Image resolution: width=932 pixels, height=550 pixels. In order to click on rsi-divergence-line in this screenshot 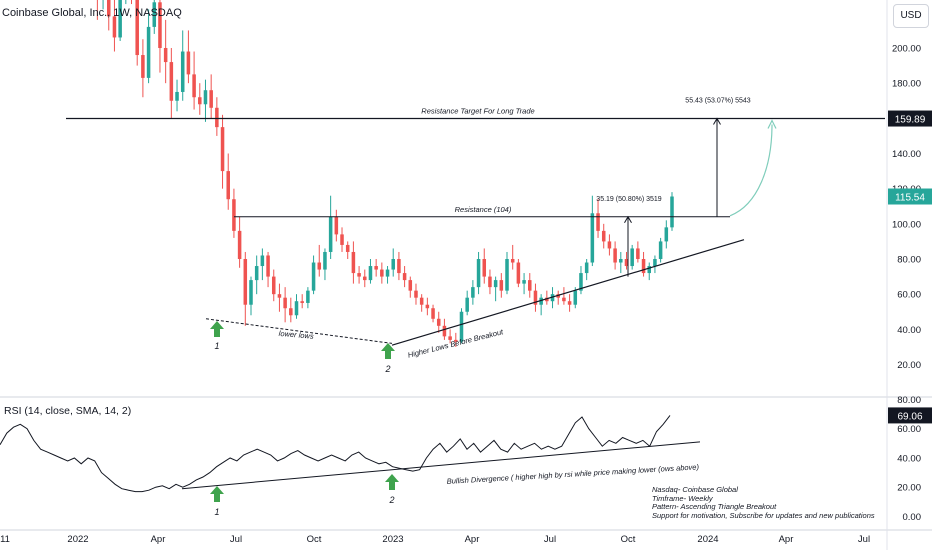, I will do `click(441, 465)`.